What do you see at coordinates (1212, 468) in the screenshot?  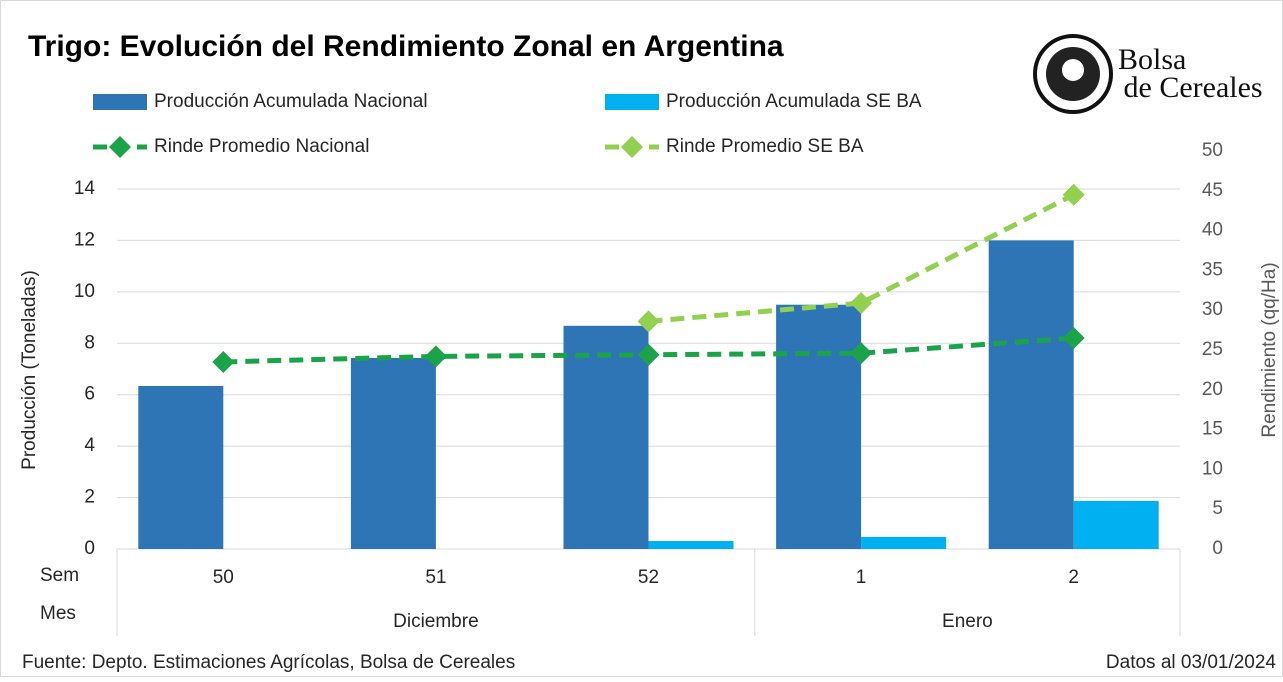 I see `y2-tick-label: 10` at bounding box center [1212, 468].